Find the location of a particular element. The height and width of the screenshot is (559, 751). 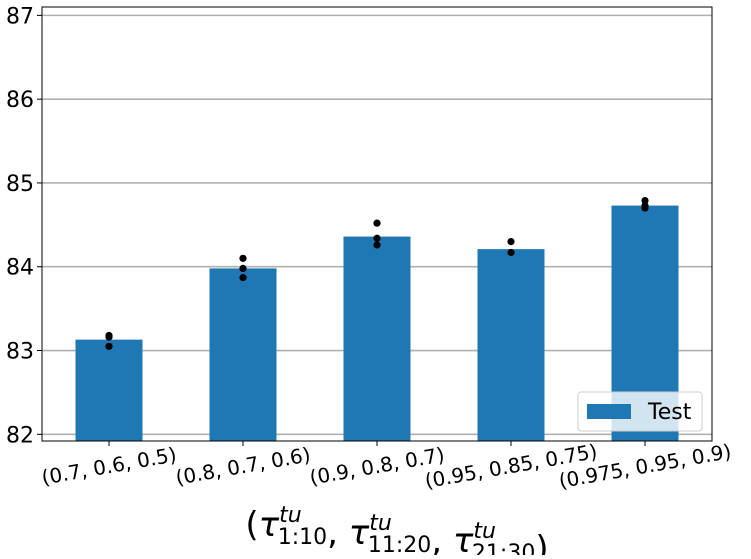

x-tick-label: (0.7, 0.6, 0.5) is located at coordinates (109, 465).